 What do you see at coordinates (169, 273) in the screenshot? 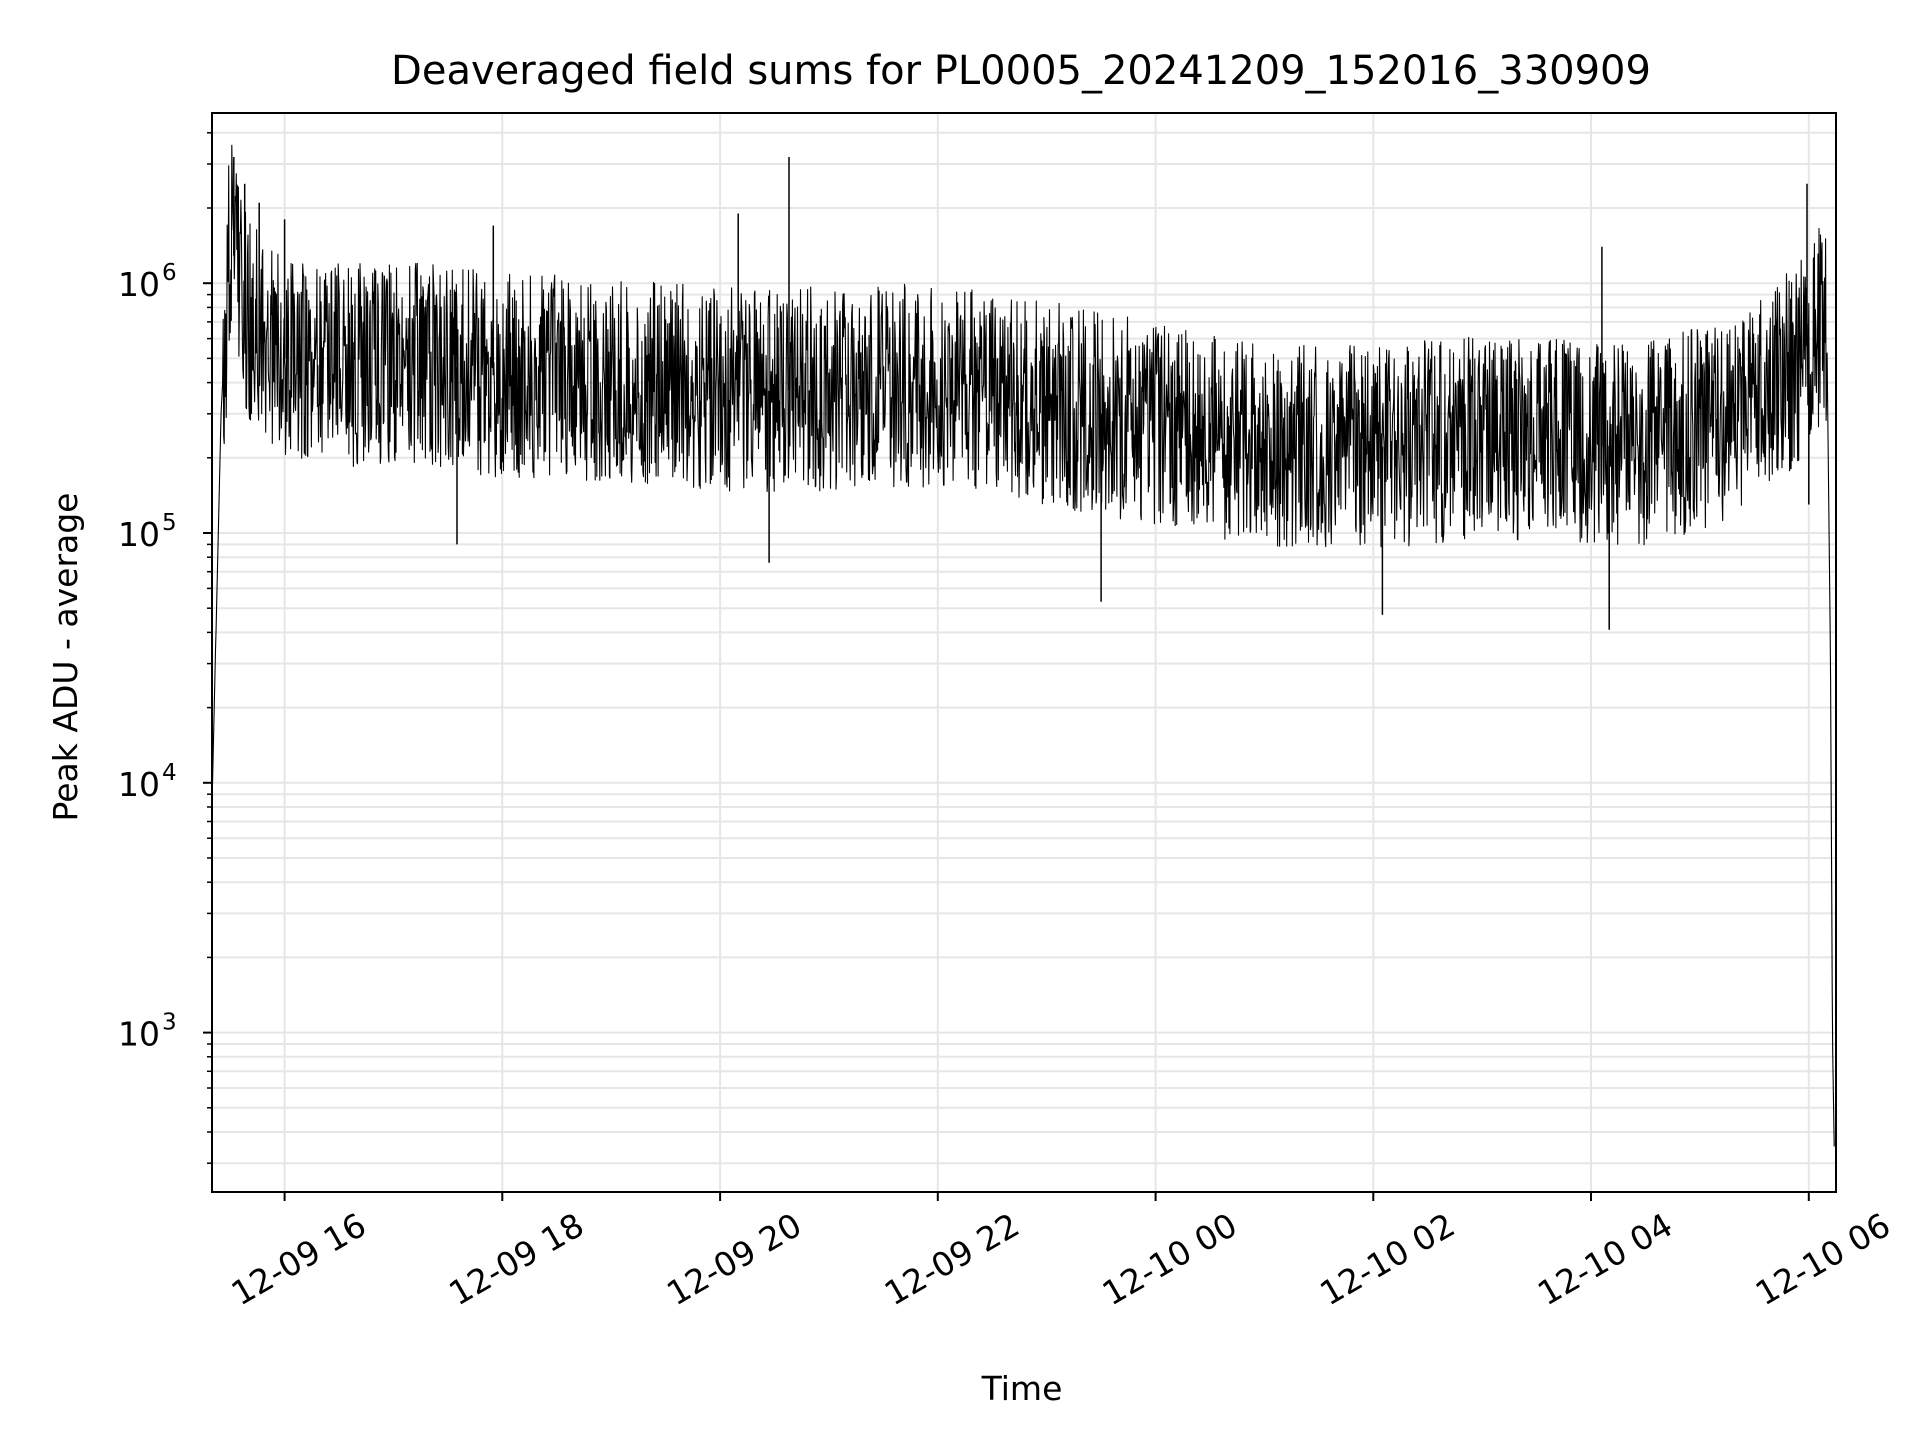
I see `y-tick-exponent: 6` at bounding box center [169, 273].